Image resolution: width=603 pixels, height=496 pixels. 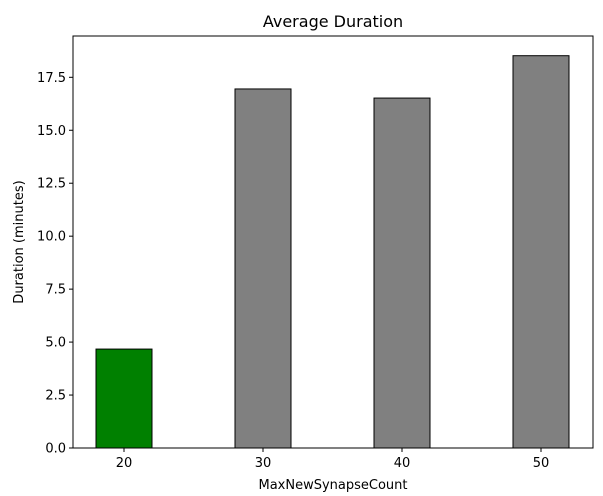 I want to click on x-tick-label-50: 50, so click(x=541, y=463).